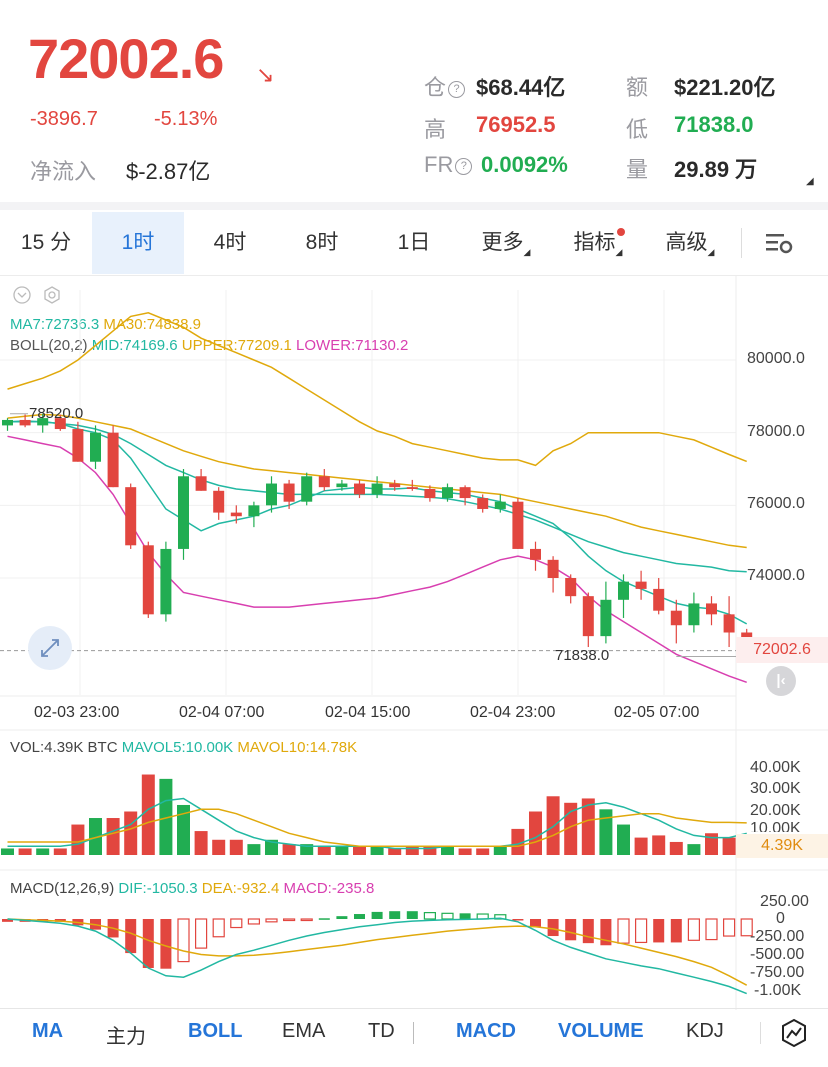 The image size is (828, 1067). I want to click on chart-settings-icon, so click(779, 245).